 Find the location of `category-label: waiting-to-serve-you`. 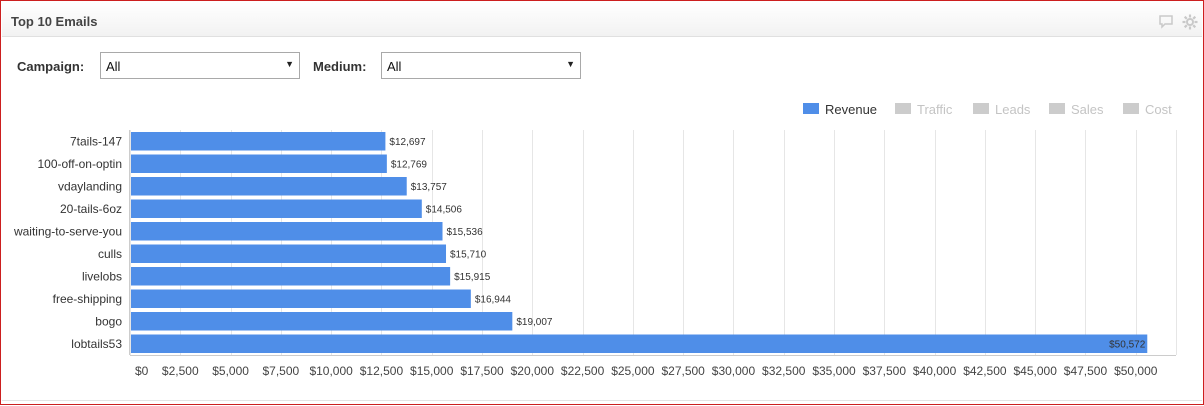

category-label: waiting-to-serve-you is located at coordinates (67, 231).